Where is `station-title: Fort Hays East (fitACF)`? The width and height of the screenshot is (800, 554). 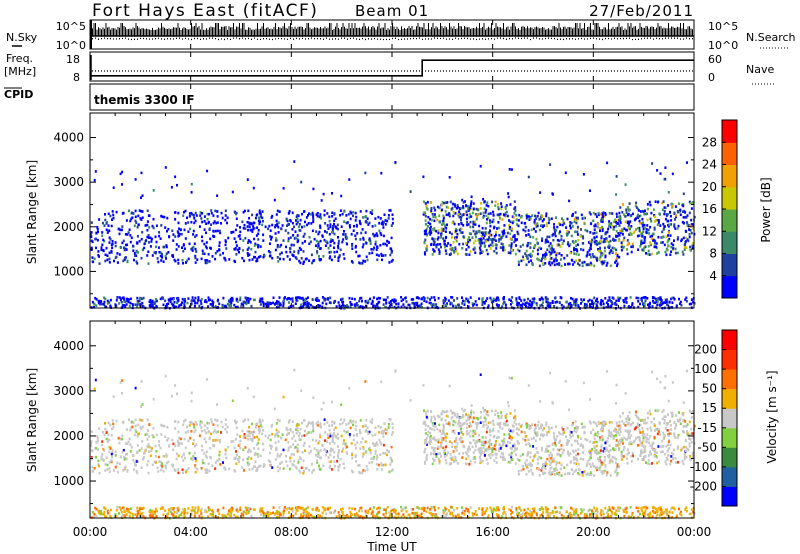
station-title: Fort Hays East (fitACF) is located at coordinates (205, 11).